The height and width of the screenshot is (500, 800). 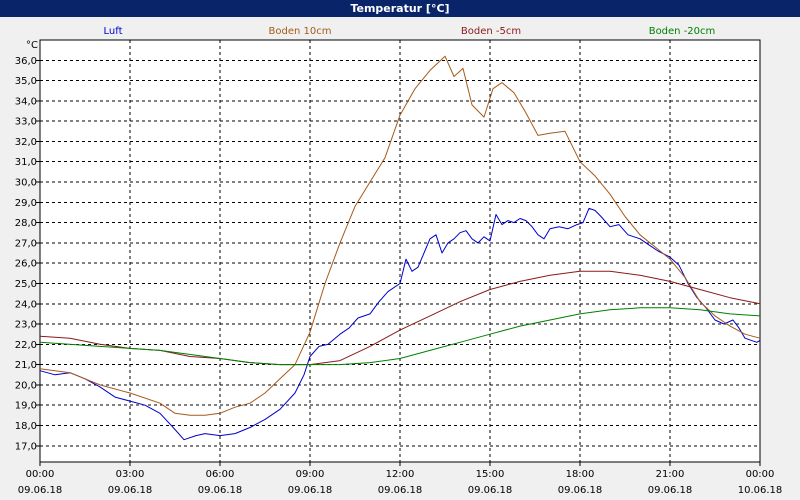 What do you see at coordinates (26, 426) in the screenshot?
I see `y-tick-label: 18,0` at bounding box center [26, 426].